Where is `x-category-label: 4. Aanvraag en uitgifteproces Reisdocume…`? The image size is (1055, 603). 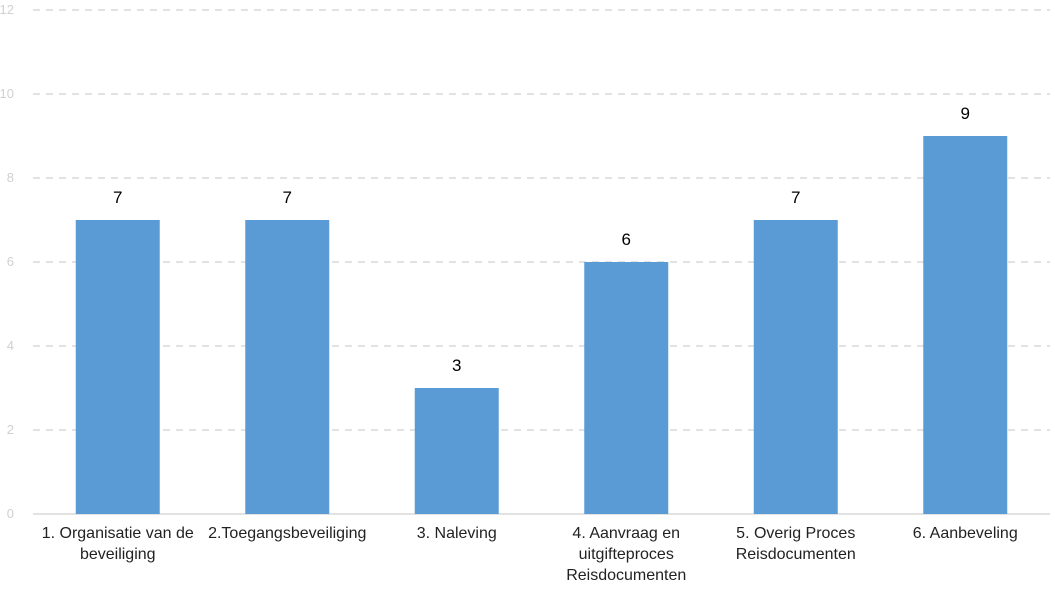
x-category-label: 4. Aanvraag en uitgifteproces Reisdocume… is located at coordinates (626, 554).